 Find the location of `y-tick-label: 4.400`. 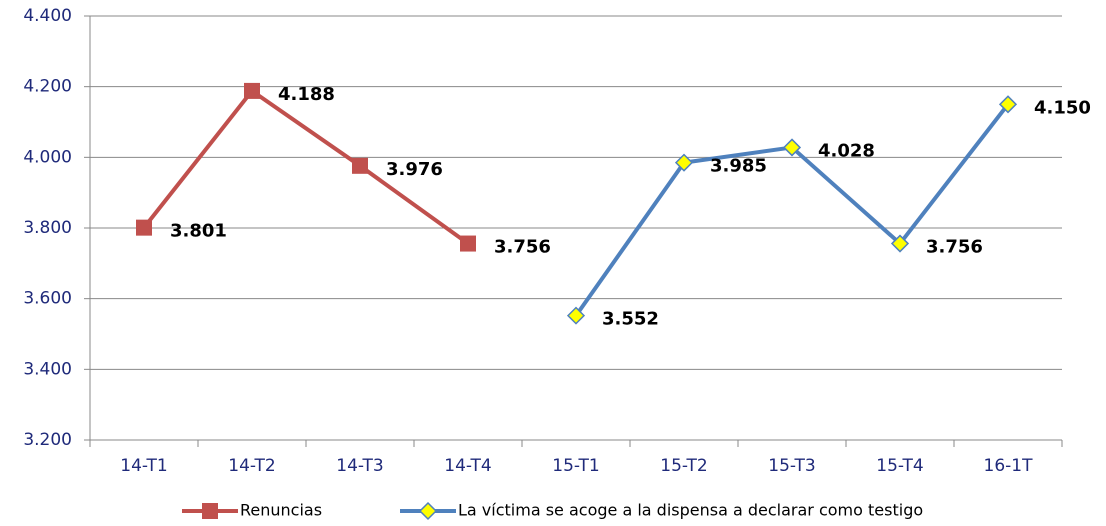

y-tick-label: 4.400 is located at coordinates (47, 16).